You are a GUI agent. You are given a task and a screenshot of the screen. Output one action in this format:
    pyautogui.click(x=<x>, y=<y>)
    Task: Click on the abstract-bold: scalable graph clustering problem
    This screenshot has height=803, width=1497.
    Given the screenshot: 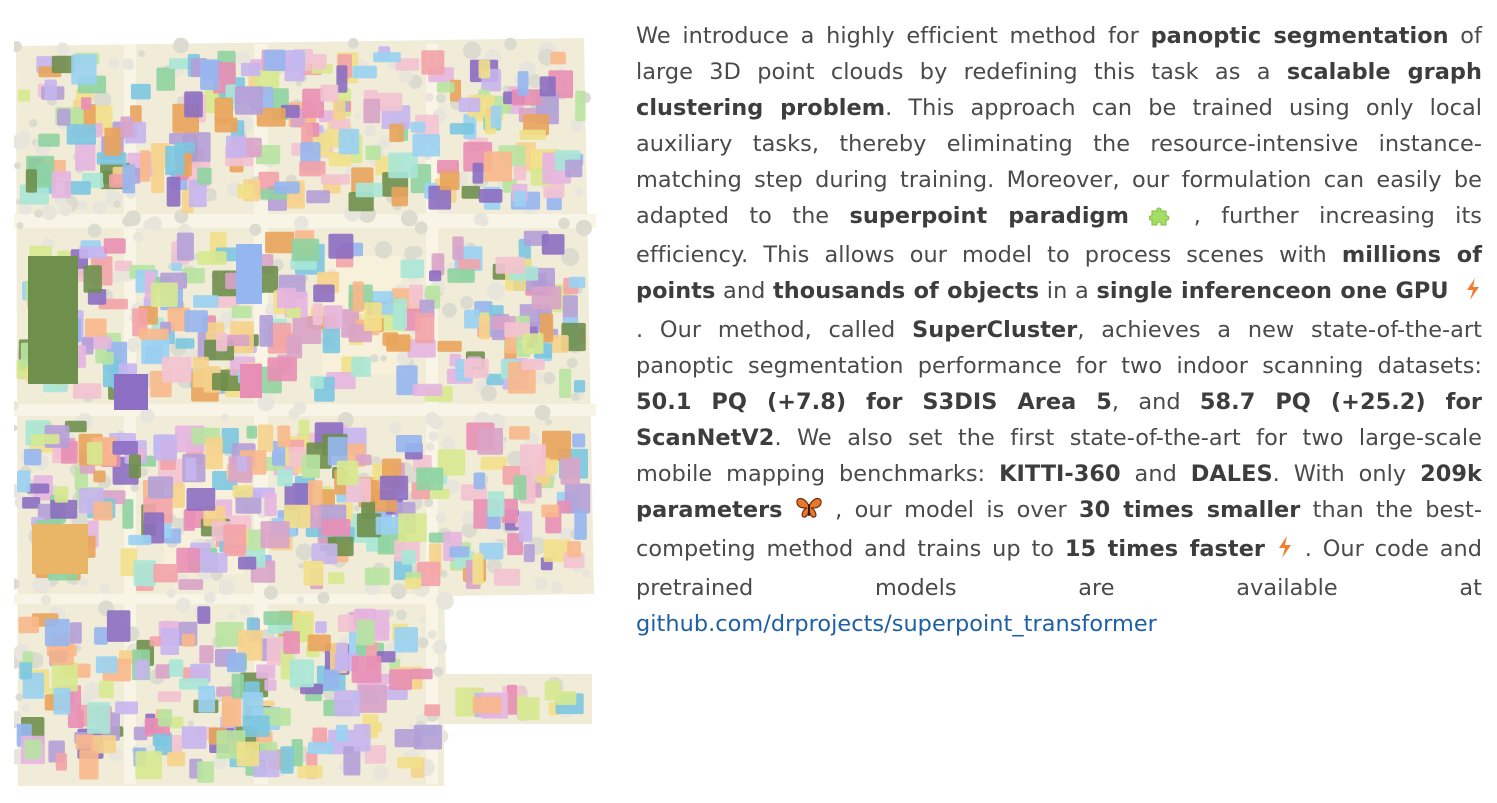 What is the action you would take?
    pyautogui.click(x=1059, y=90)
    